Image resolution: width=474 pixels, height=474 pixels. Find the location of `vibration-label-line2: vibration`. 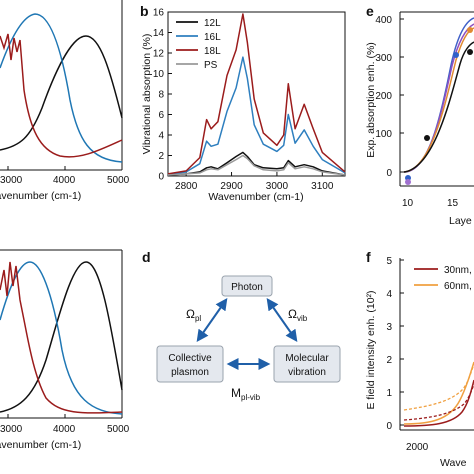

vibration-label-line2: vibration is located at coordinates (307, 372).